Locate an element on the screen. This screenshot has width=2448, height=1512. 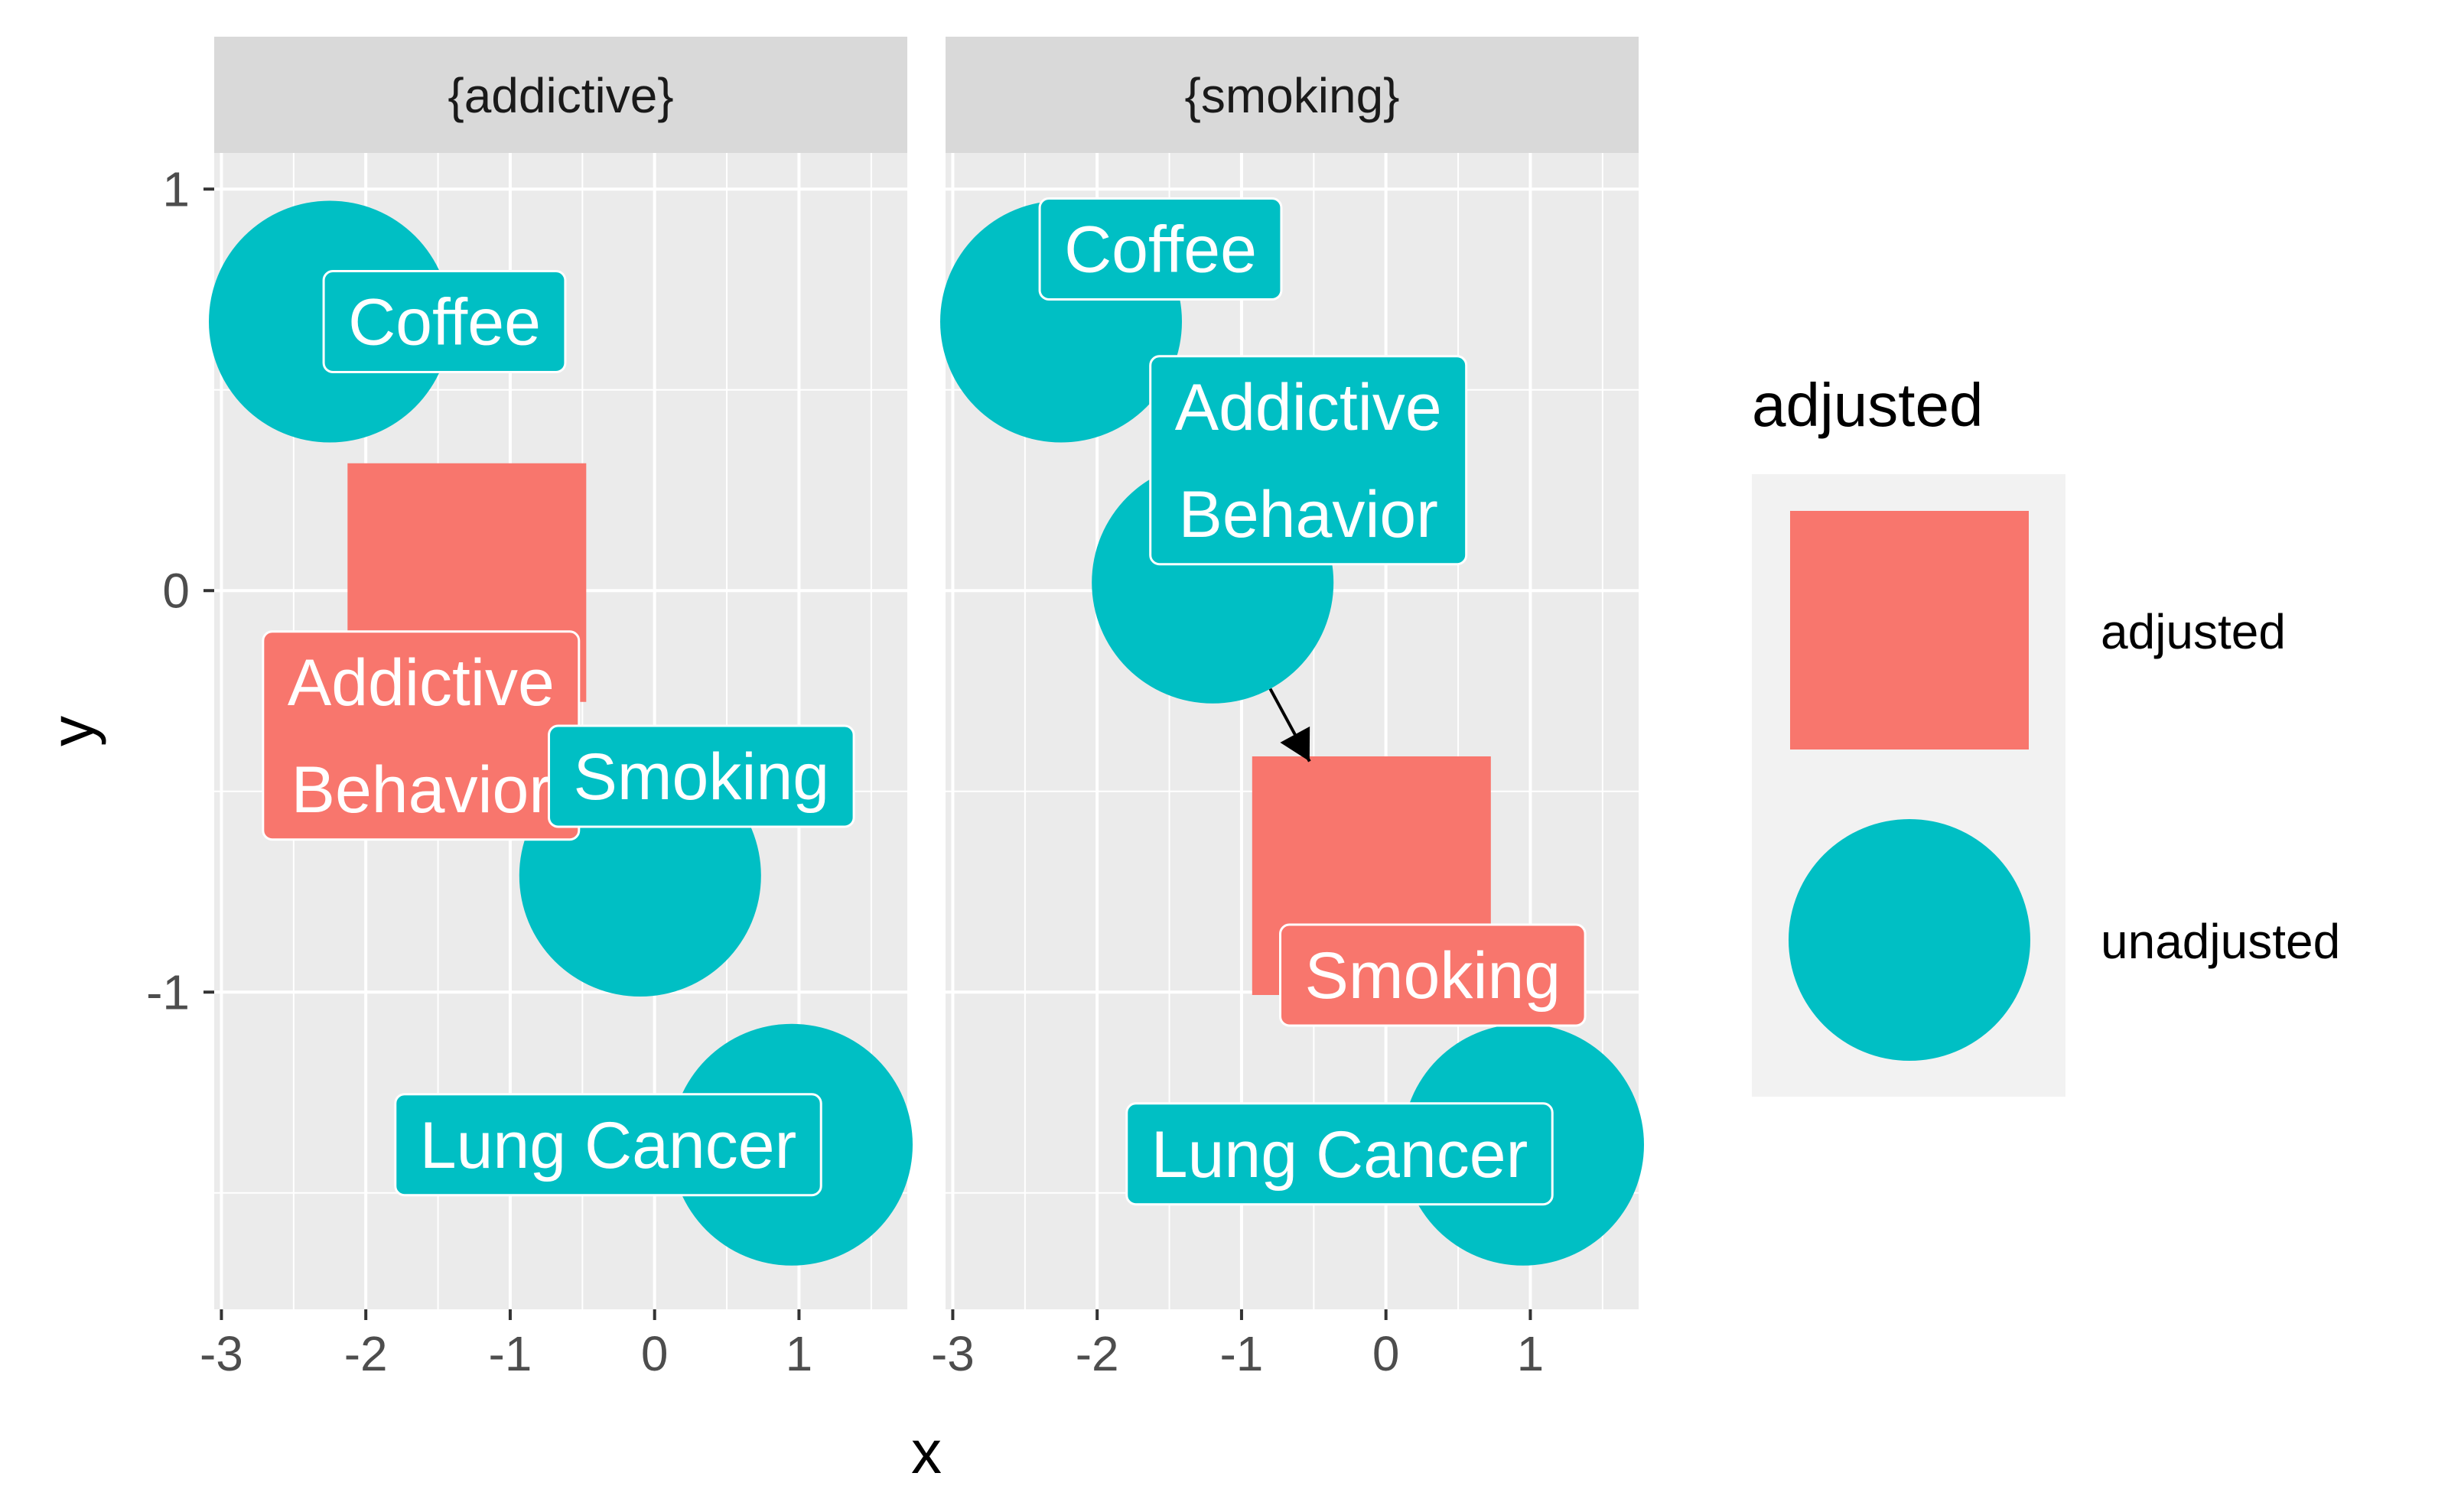
strip-label: {smoking} is located at coordinates (1291, 95).